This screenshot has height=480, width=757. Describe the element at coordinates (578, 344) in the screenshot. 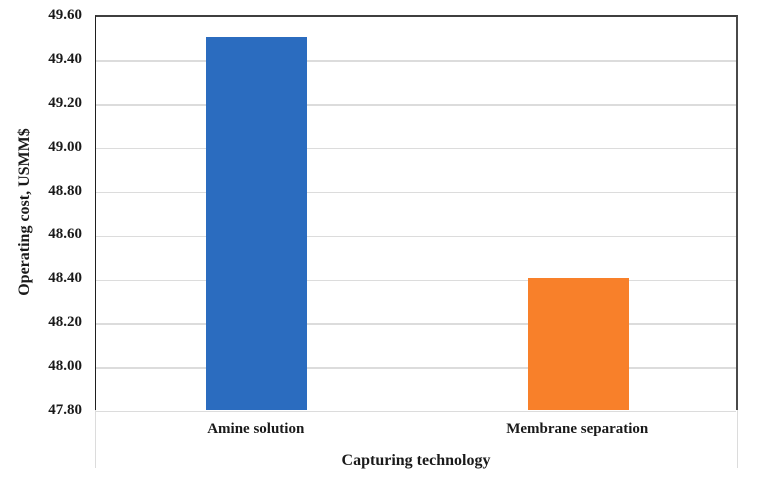

I see `bar-membrane-separation` at that location.